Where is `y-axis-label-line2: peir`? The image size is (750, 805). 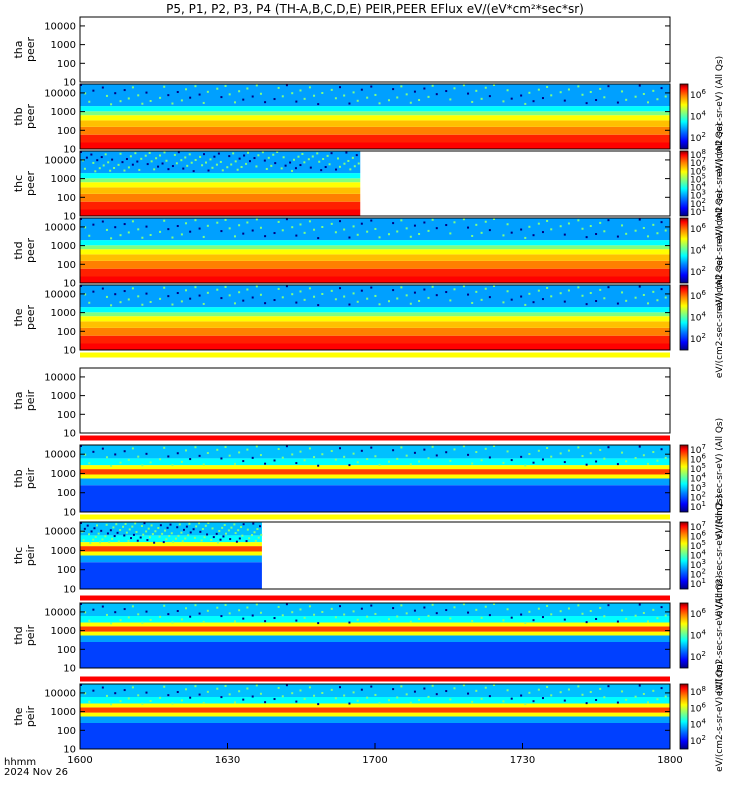 y-axis-label-line2: peir is located at coordinates (30, 555).